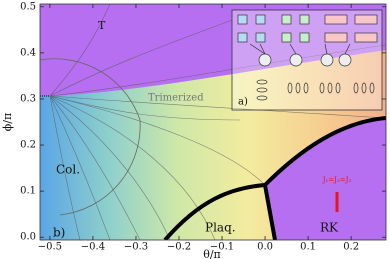  What do you see at coordinates (220, 228) in the screenshot?
I see `phase-label: Plaq.` at bounding box center [220, 228].